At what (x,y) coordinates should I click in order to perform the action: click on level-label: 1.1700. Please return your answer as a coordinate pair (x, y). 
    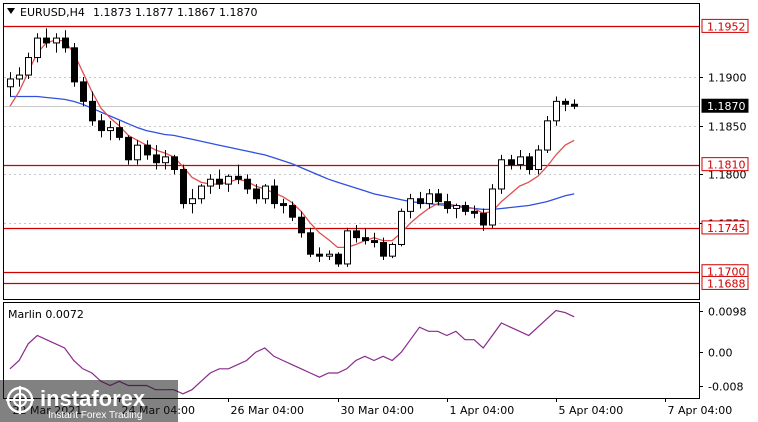
    Looking at the image, I should click on (725, 271).